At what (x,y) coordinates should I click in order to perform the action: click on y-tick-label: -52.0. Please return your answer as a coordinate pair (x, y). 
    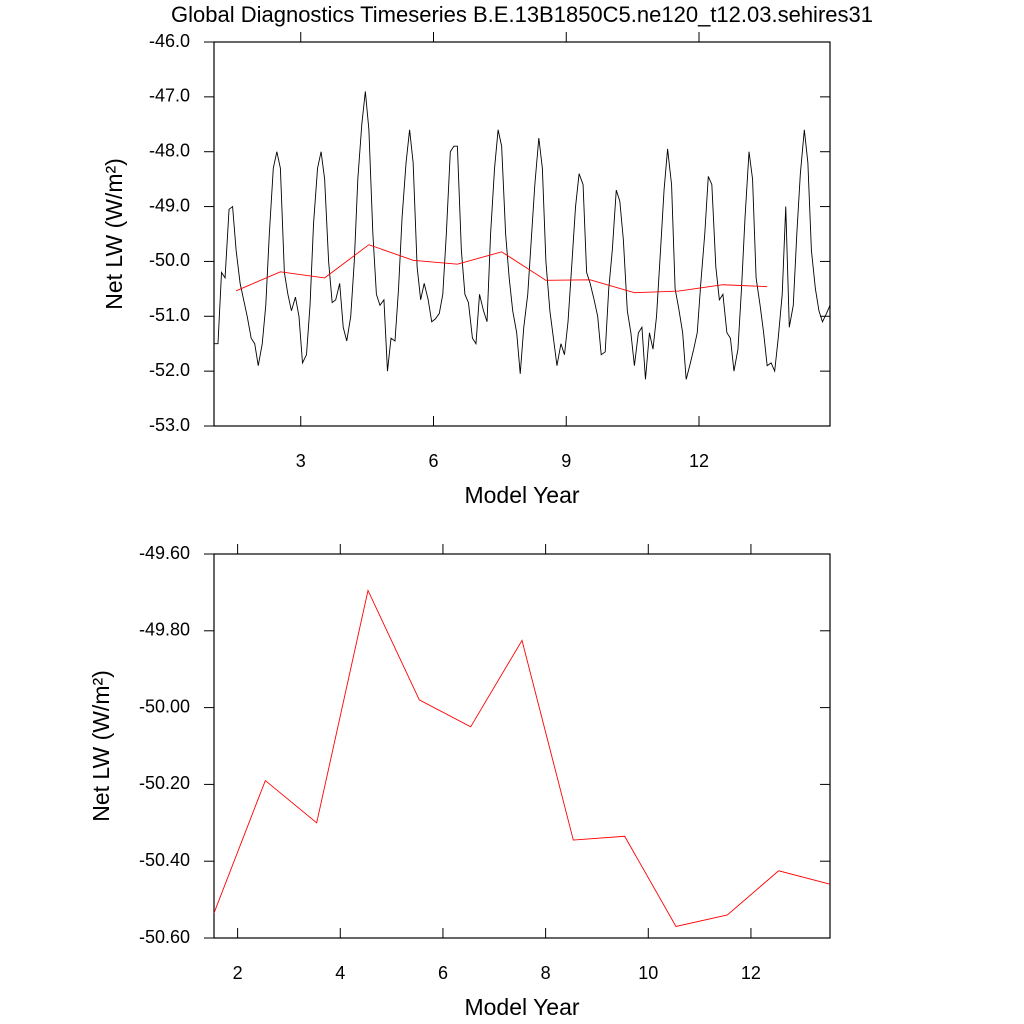
    Looking at the image, I should click on (169, 370).